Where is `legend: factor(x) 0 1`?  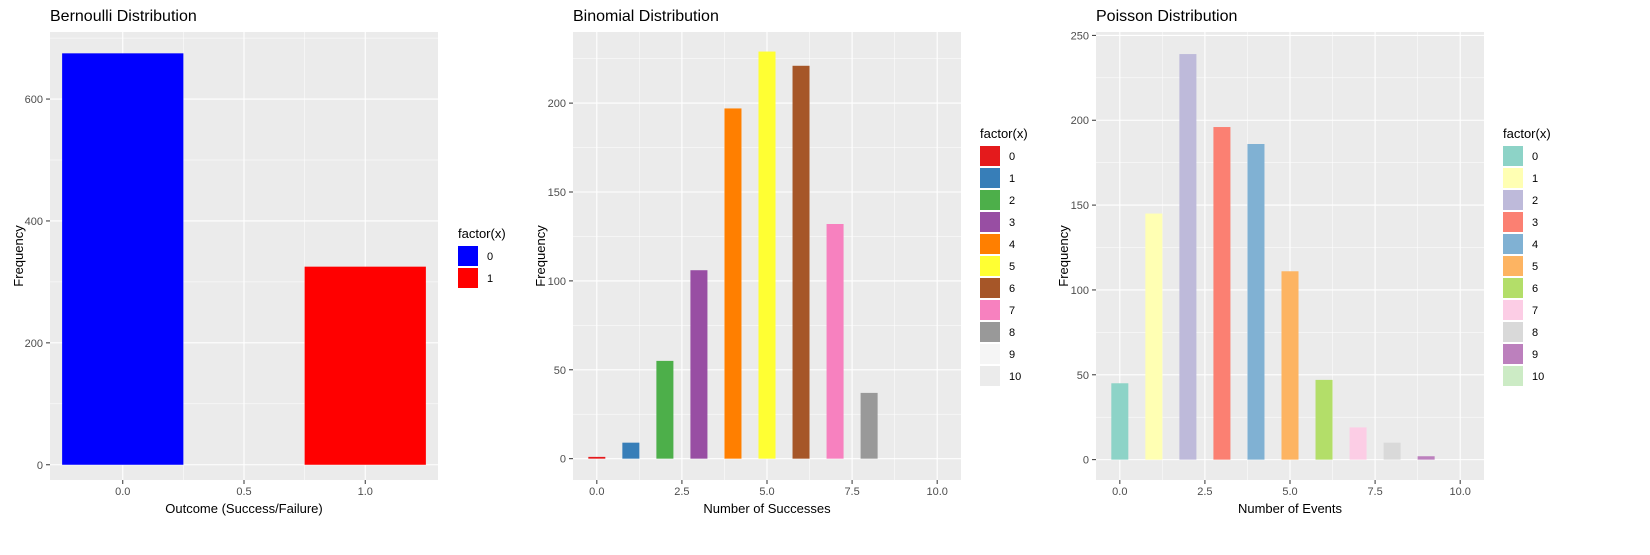
legend: factor(x) 0 1 is located at coordinates (482, 257).